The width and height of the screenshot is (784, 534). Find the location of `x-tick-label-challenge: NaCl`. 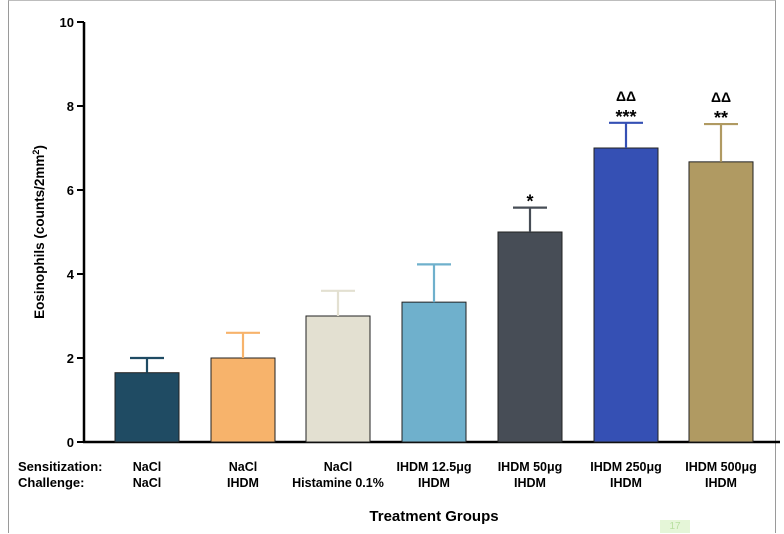

x-tick-label-challenge: NaCl is located at coordinates (147, 483).